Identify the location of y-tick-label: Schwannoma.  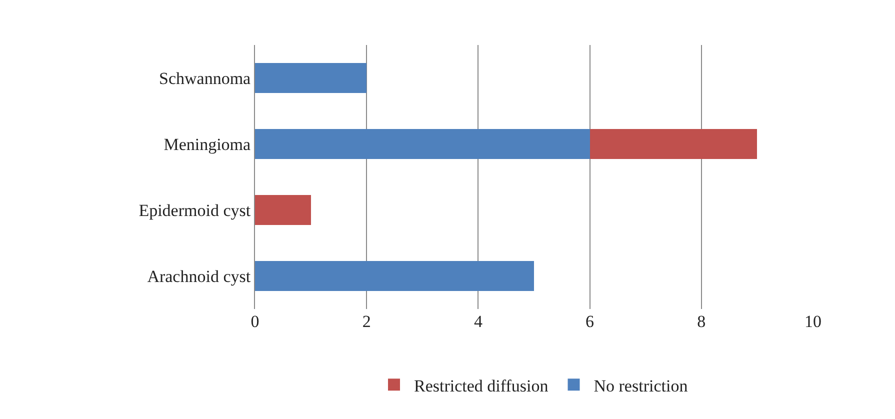
(205, 78).